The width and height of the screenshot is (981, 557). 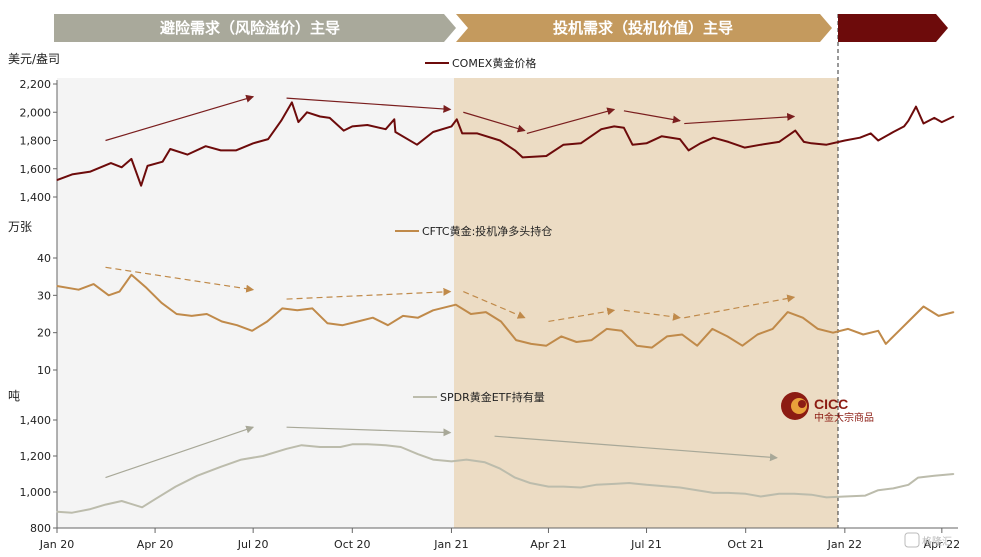 I want to click on cicc-logo-subtitle: 中金大宗商品, so click(x=844, y=417).